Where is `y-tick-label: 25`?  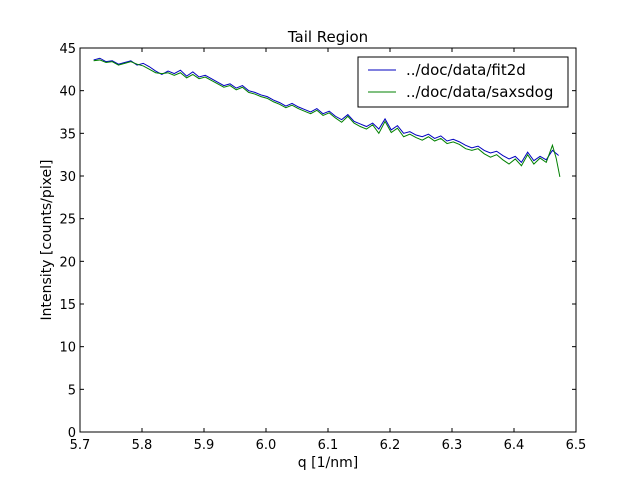 y-tick-label: 25 is located at coordinates (67, 220).